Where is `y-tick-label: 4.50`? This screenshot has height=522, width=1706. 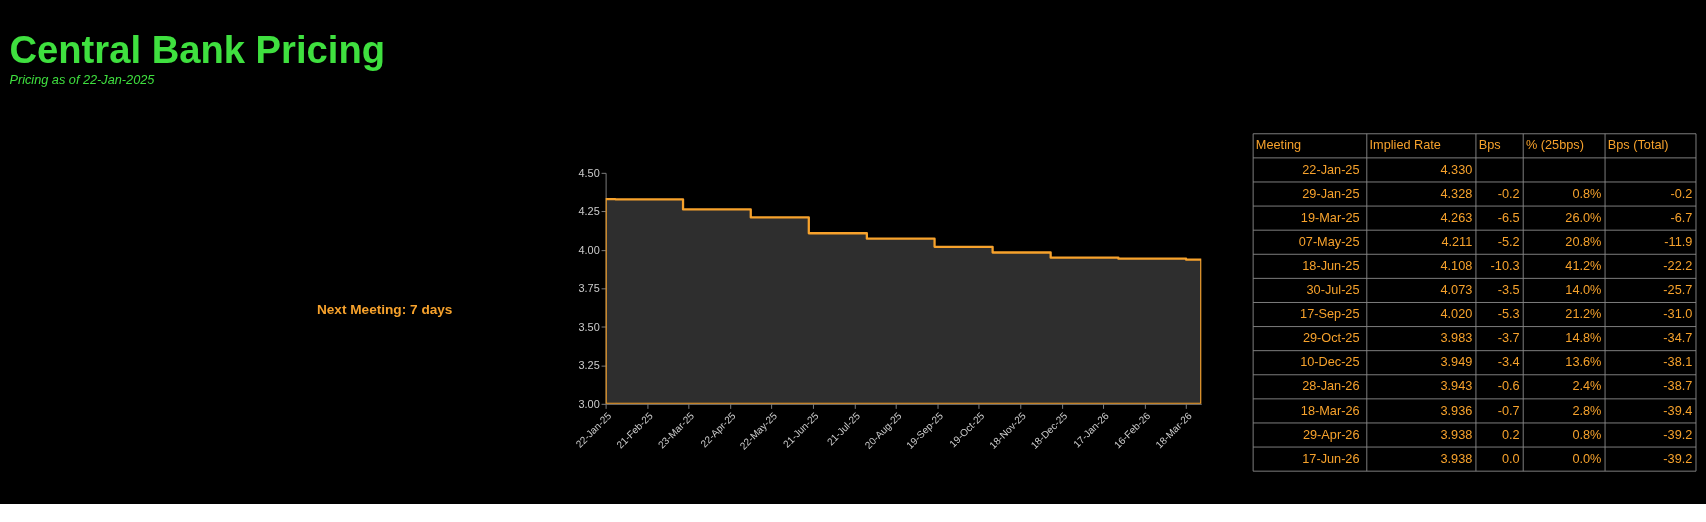 y-tick-label: 4.50 is located at coordinates (589, 172).